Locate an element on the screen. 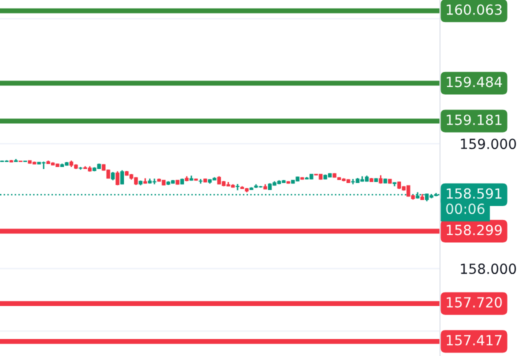 The height and width of the screenshot is (356, 529). ref-line-label: 158.299 is located at coordinates (474, 230).